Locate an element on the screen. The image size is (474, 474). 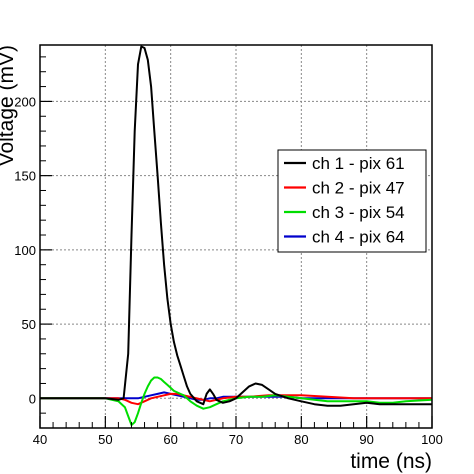
x-tick-label: 50 is located at coordinates (105, 439).